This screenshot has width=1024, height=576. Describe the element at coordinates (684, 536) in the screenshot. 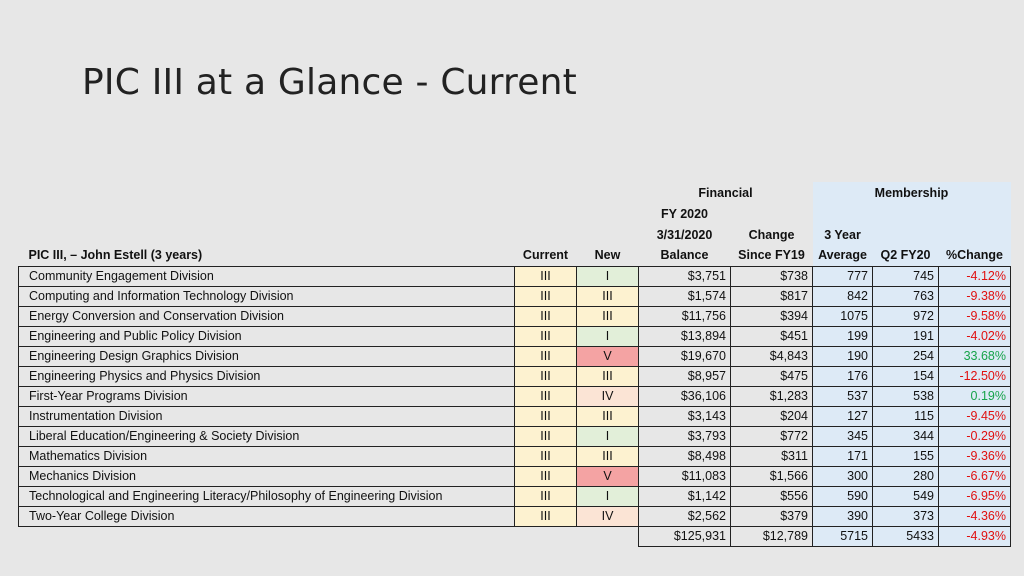

I see `total-balance: $125,931` at that location.